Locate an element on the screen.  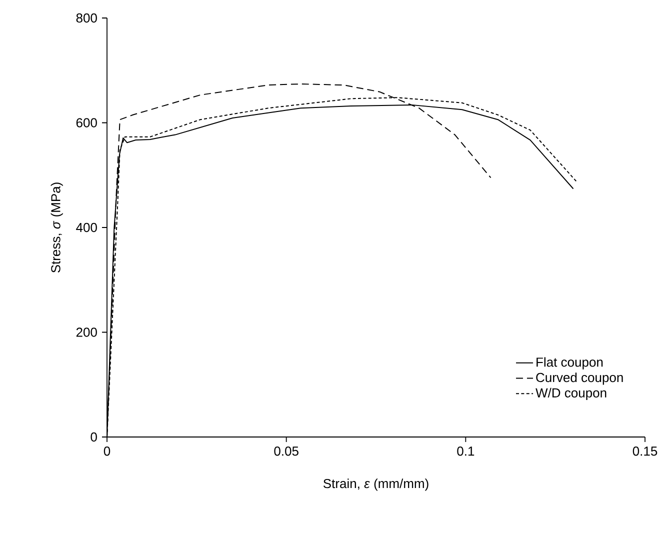
x-tick-label: 0.05 is located at coordinates (286, 451).